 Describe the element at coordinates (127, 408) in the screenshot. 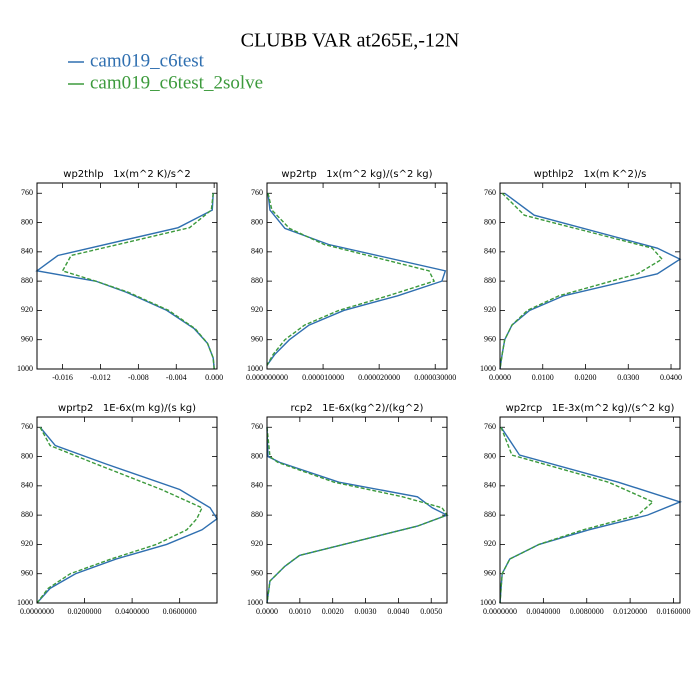

I see `panel-title: wprtp2 1E-6x(m kg)/(s kg)` at that location.